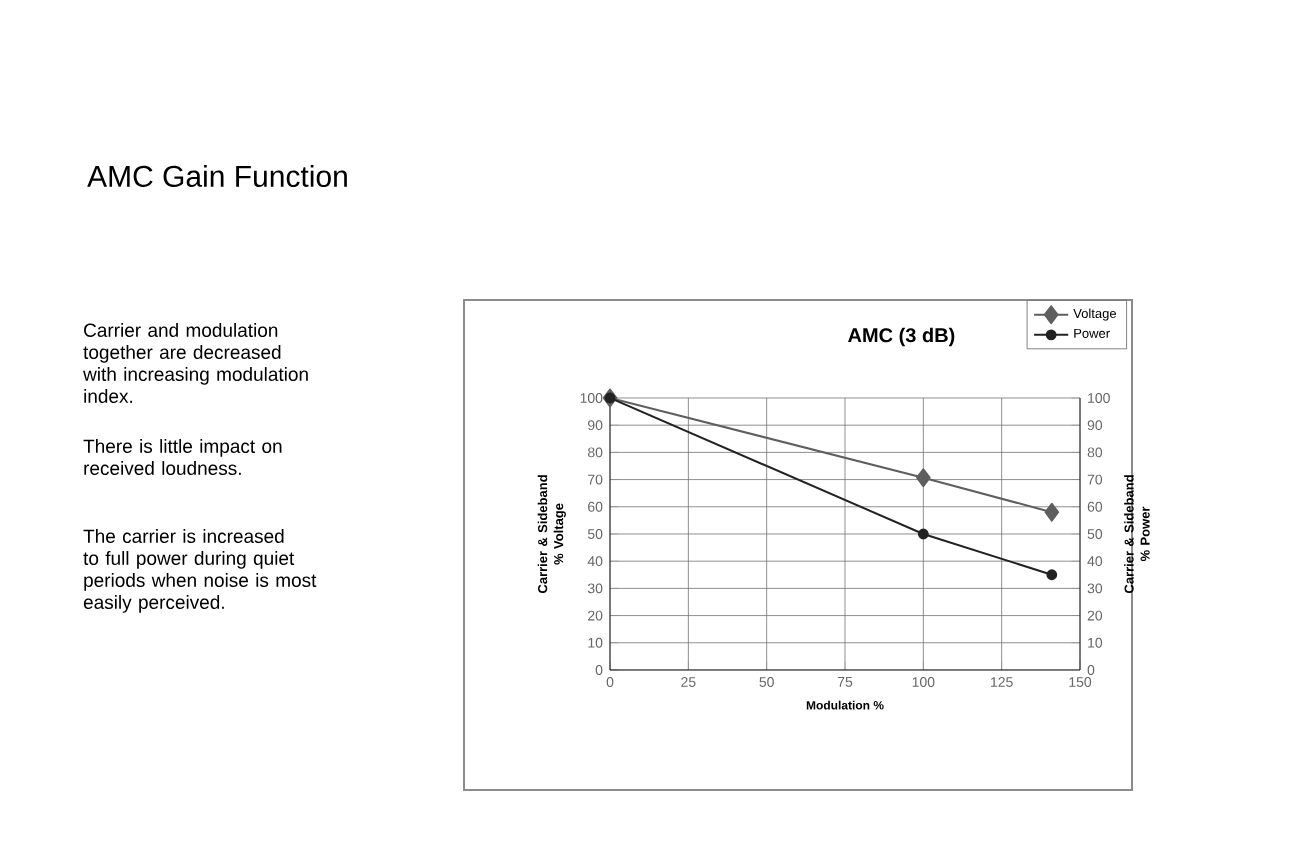 The image size is (1294, 866). Describe the element at coordinates (901, 337) in the screenshot. I see `chart-subtitle: AMC (3 dB)` at that location.